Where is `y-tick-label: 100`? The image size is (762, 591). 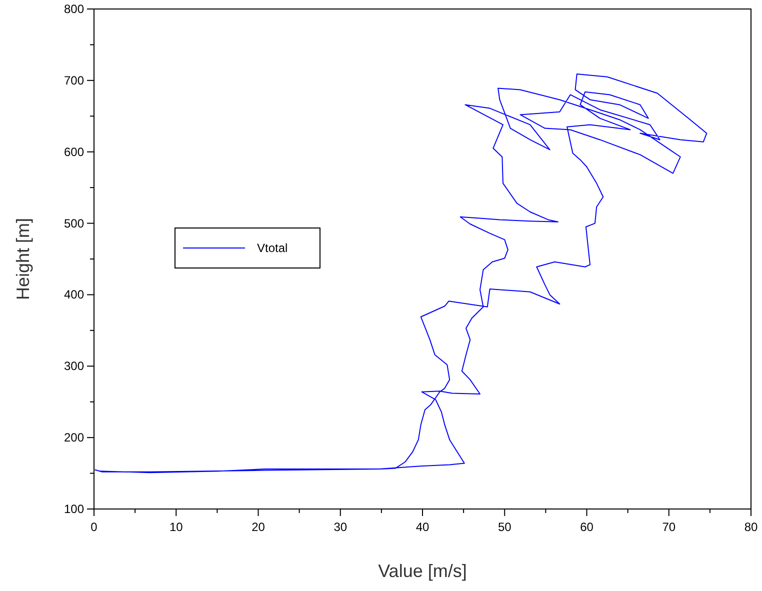 y-tick-label: 100 is located at coordinates (74, 509).